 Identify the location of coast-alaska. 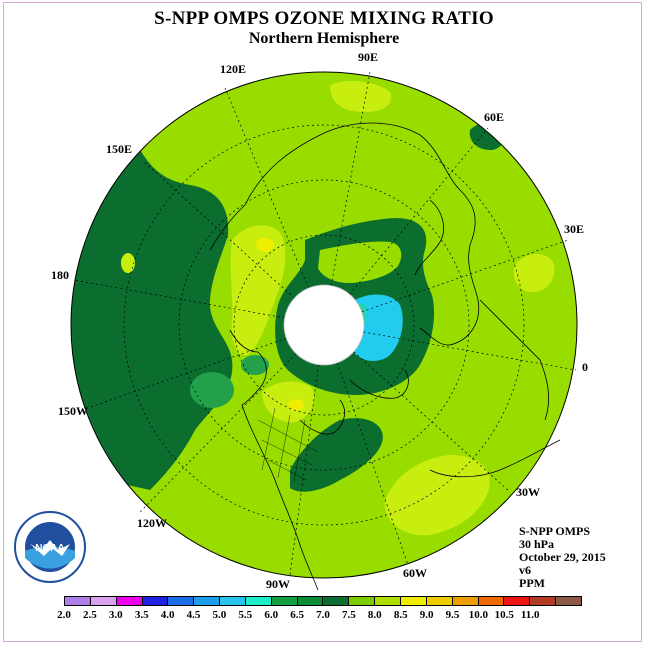
(248, 367).